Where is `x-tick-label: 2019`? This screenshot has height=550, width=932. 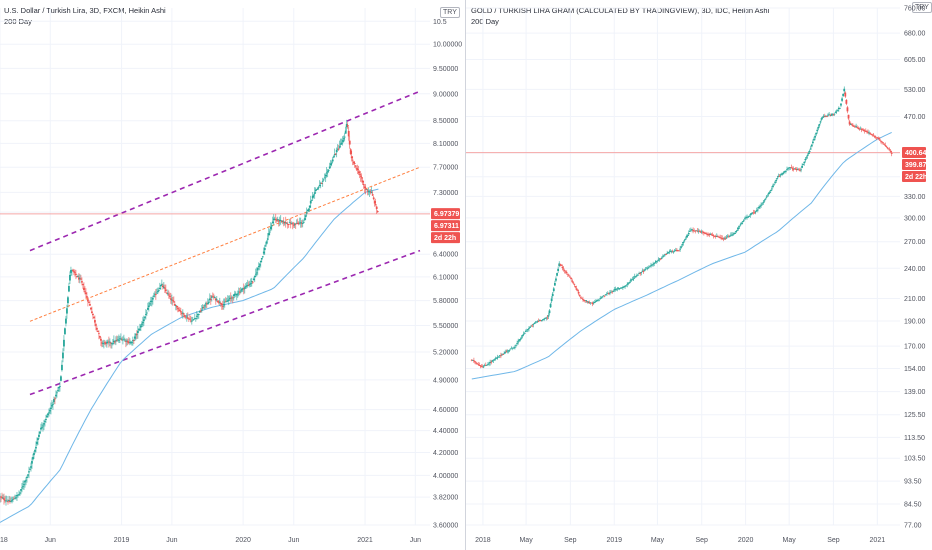 x-tick-label: 2019 is located at coordinates (614, 540).